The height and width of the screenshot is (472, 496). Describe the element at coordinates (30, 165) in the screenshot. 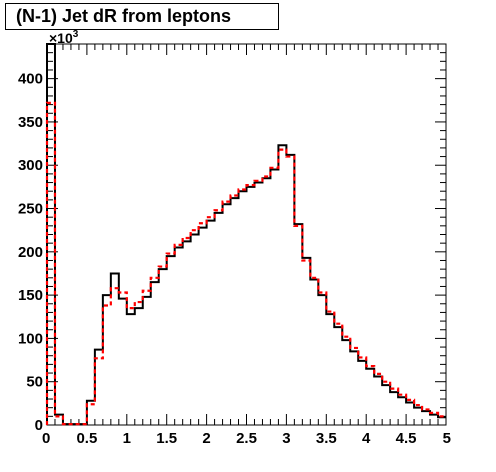

I see `y-tick-label: 300` at that location.